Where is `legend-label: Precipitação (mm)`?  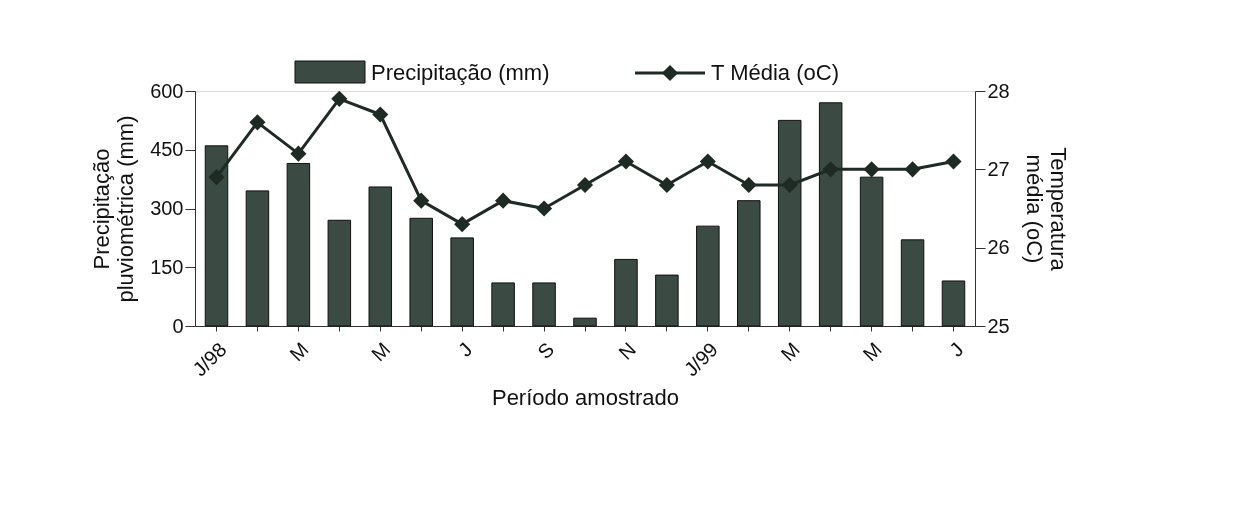
legend-label: Precipitação (mm) is located at coordinates (460, 72).